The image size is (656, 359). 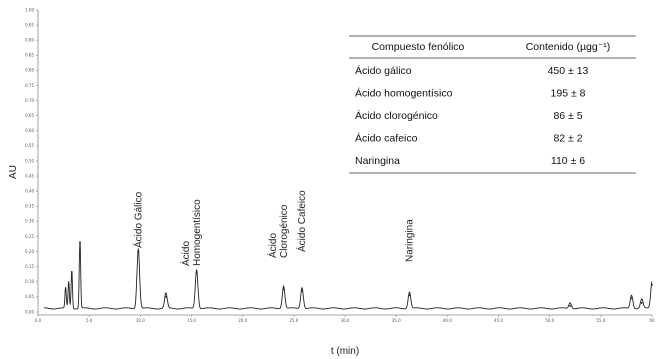 What do you see at coordinates (29, 221) in the screenshot?
I see `y-tick-label: 0.30` at bounding box center [29, 221].